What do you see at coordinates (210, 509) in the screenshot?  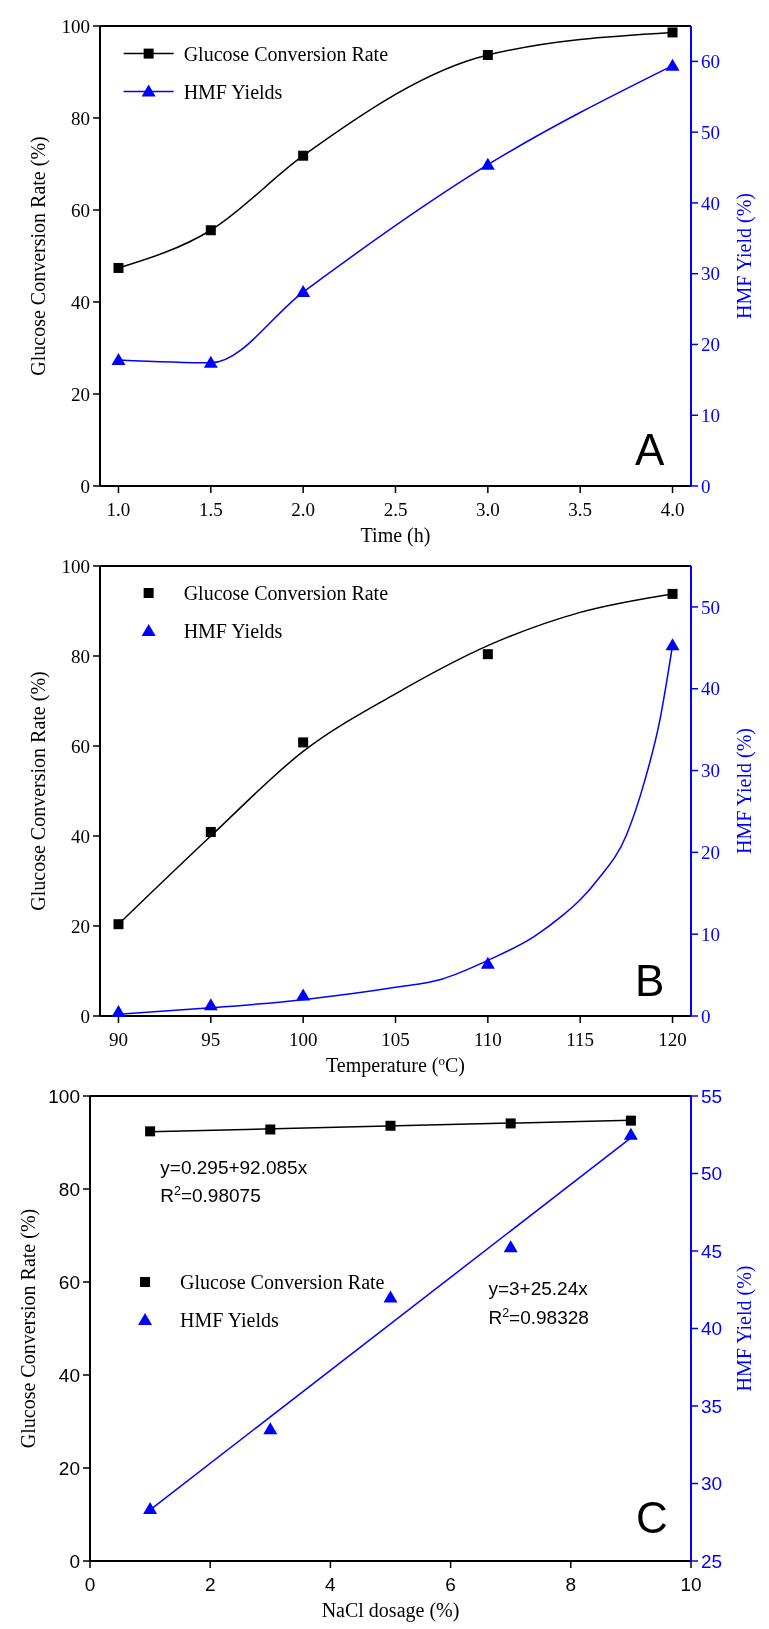 I see `x-tick-label: 1.5` at bounding box center [210, 509].